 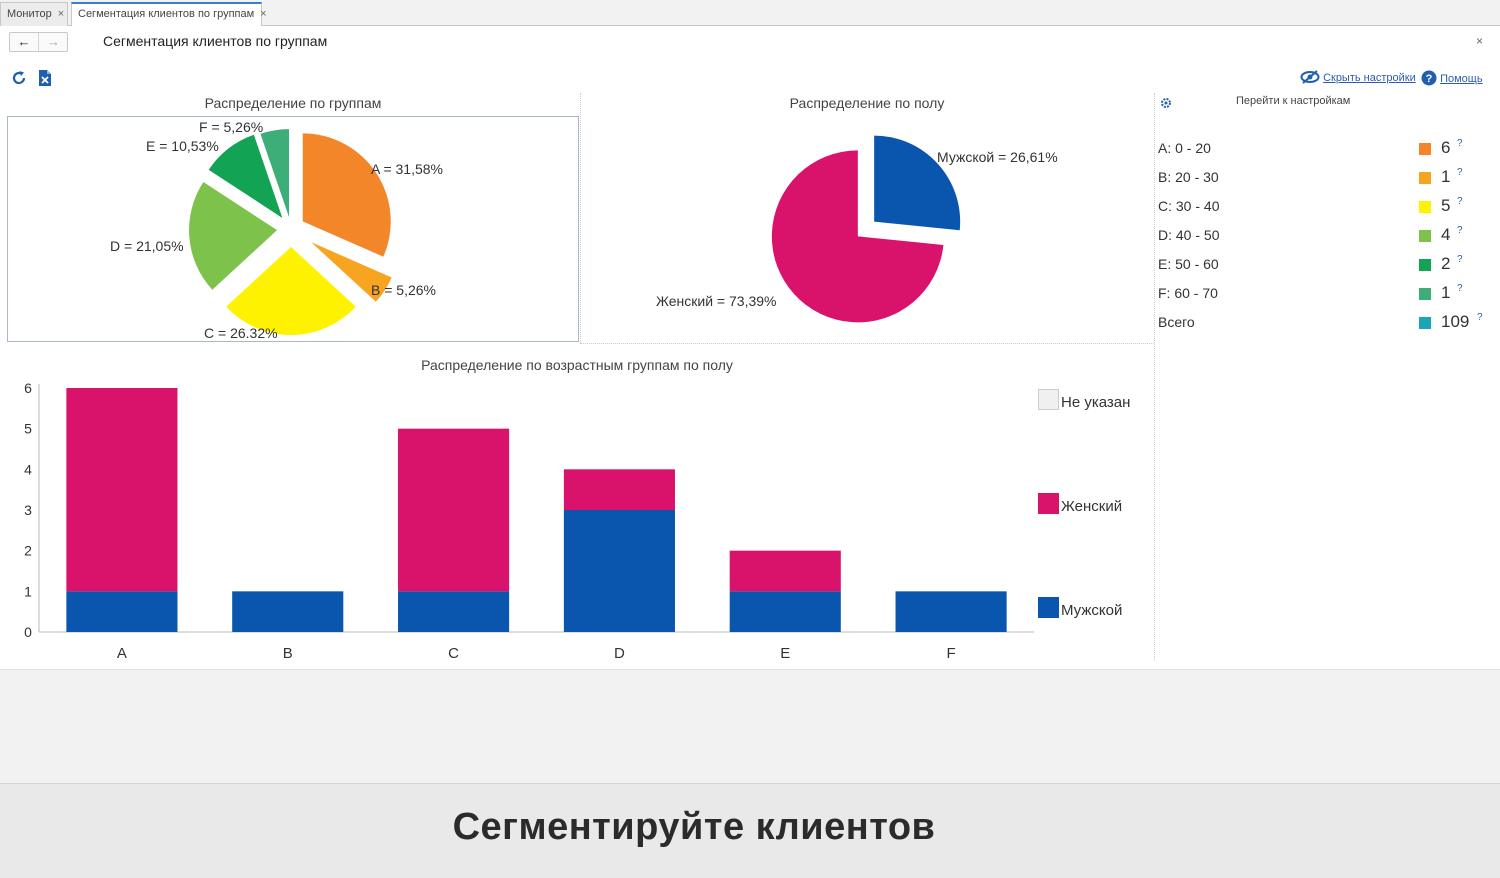 I want to click on group-count: 2, so click(x=1446, y=263).